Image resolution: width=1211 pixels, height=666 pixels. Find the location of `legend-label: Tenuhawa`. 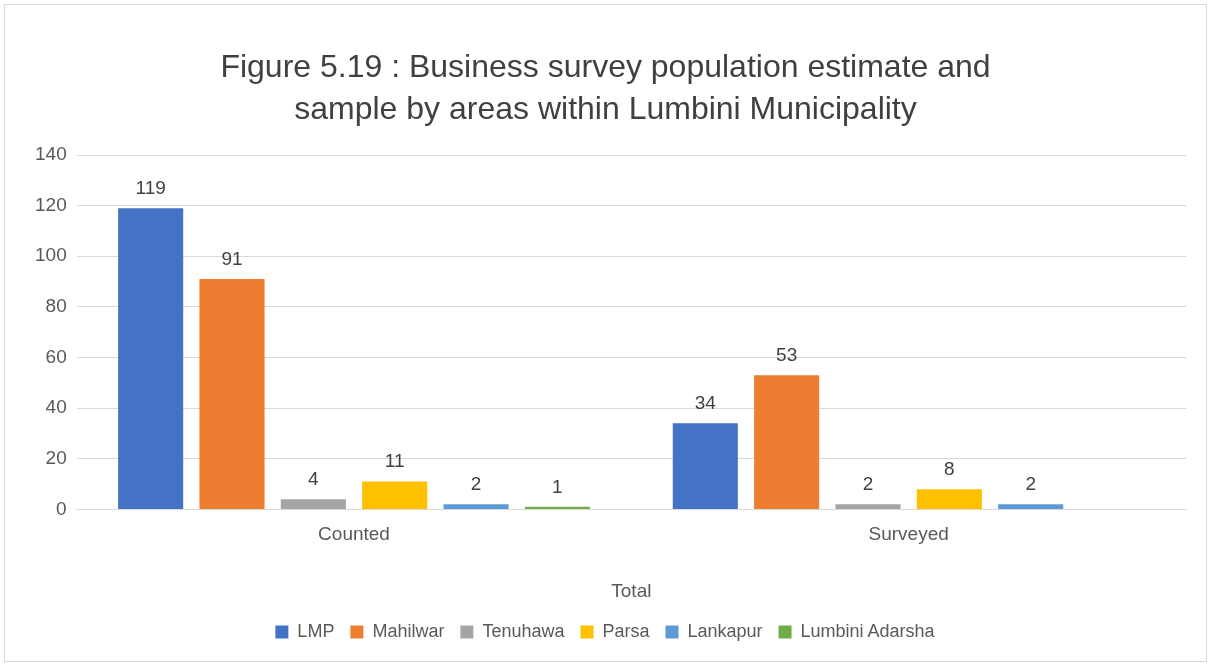

legend-label: Tenuhawa is located at coordinates (524, 630).